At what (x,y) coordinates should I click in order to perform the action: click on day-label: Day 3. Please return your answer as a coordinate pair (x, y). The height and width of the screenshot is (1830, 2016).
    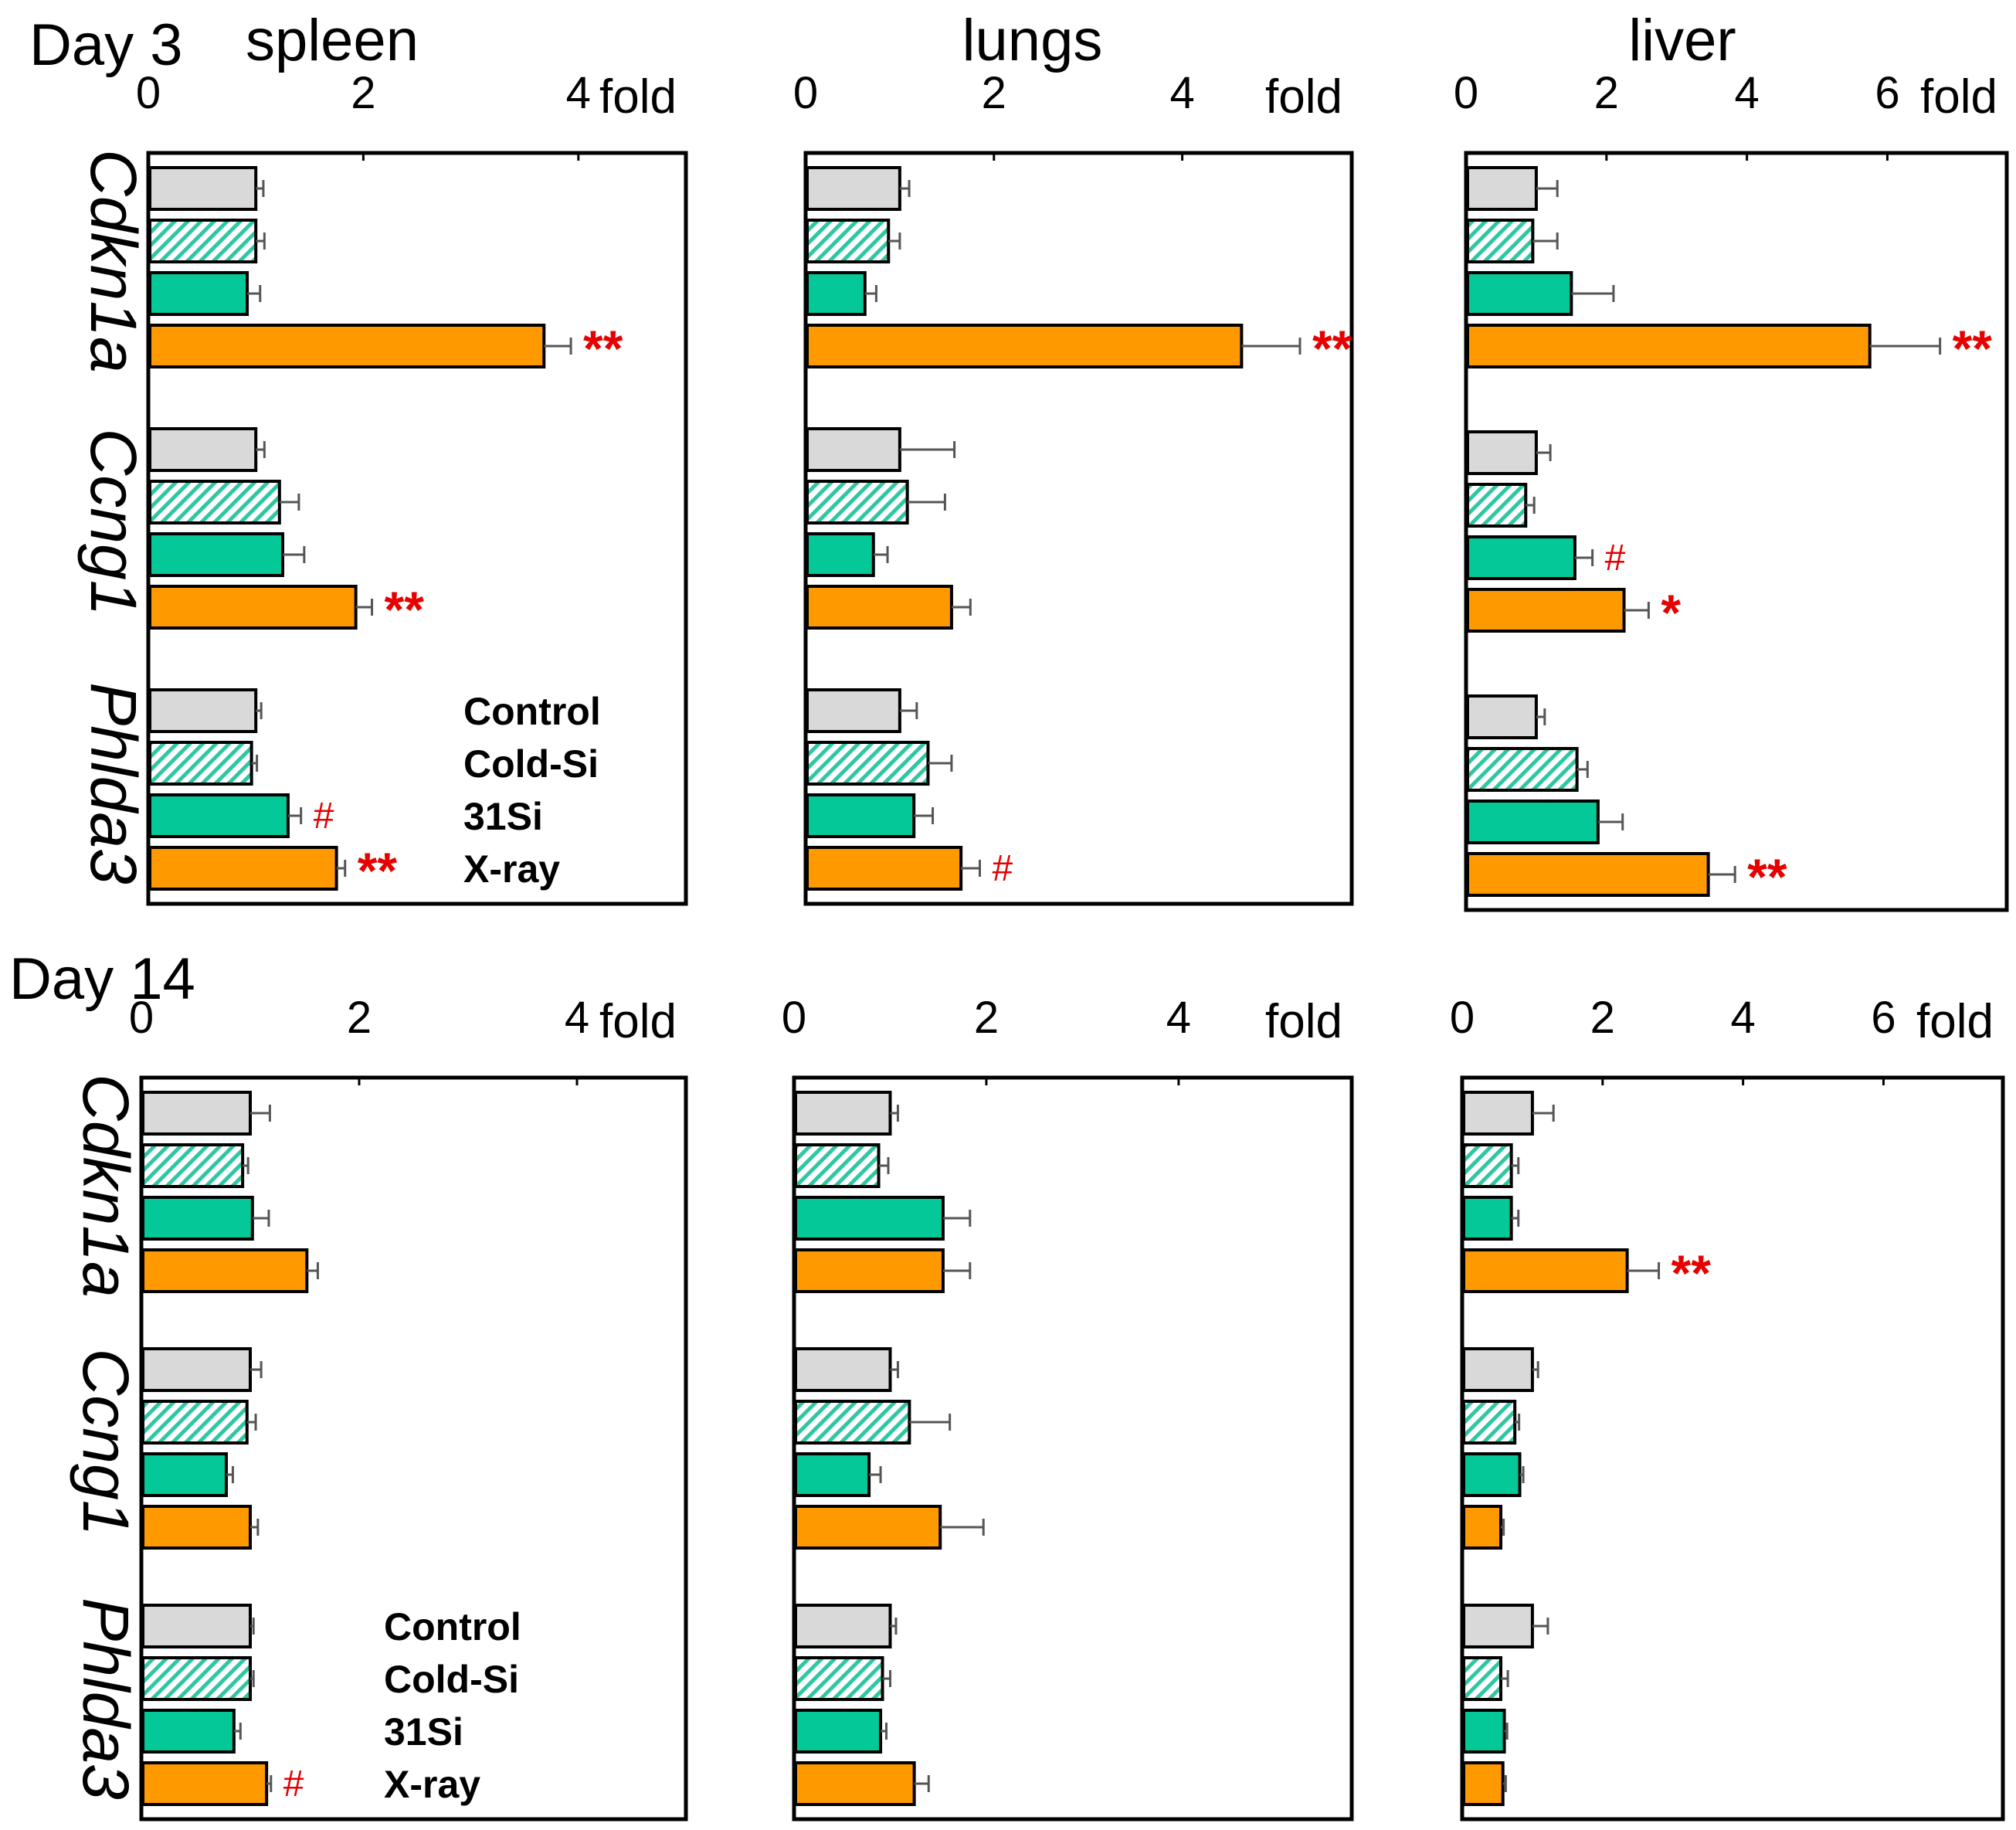
    Looking at the image, I should click on (106, 45).